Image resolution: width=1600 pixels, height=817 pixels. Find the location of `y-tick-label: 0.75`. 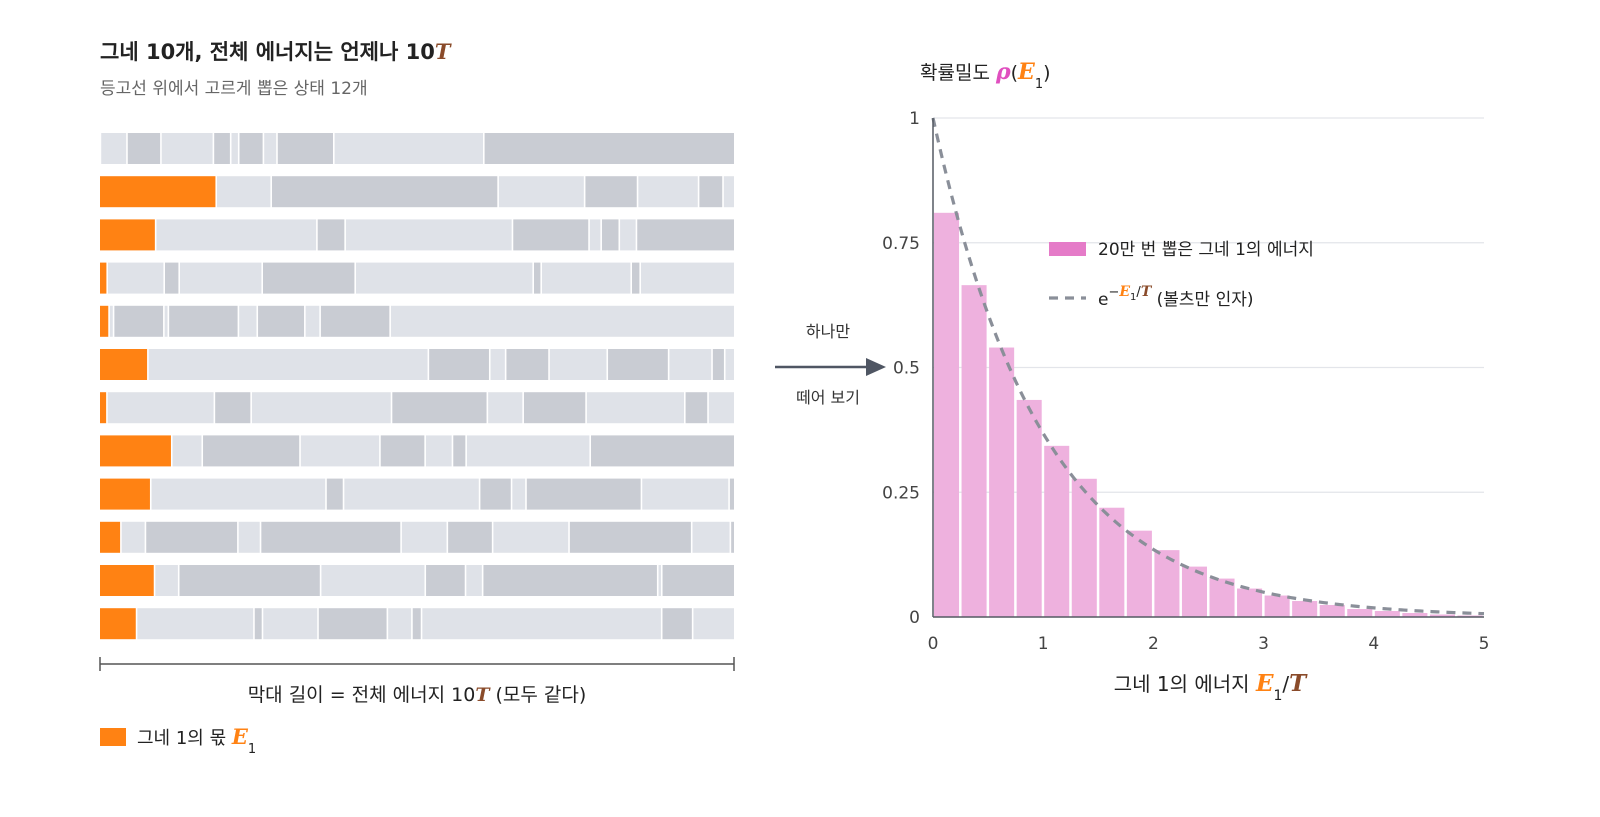

y-tick-label: 0.75 is located at coordinates (901, 244).